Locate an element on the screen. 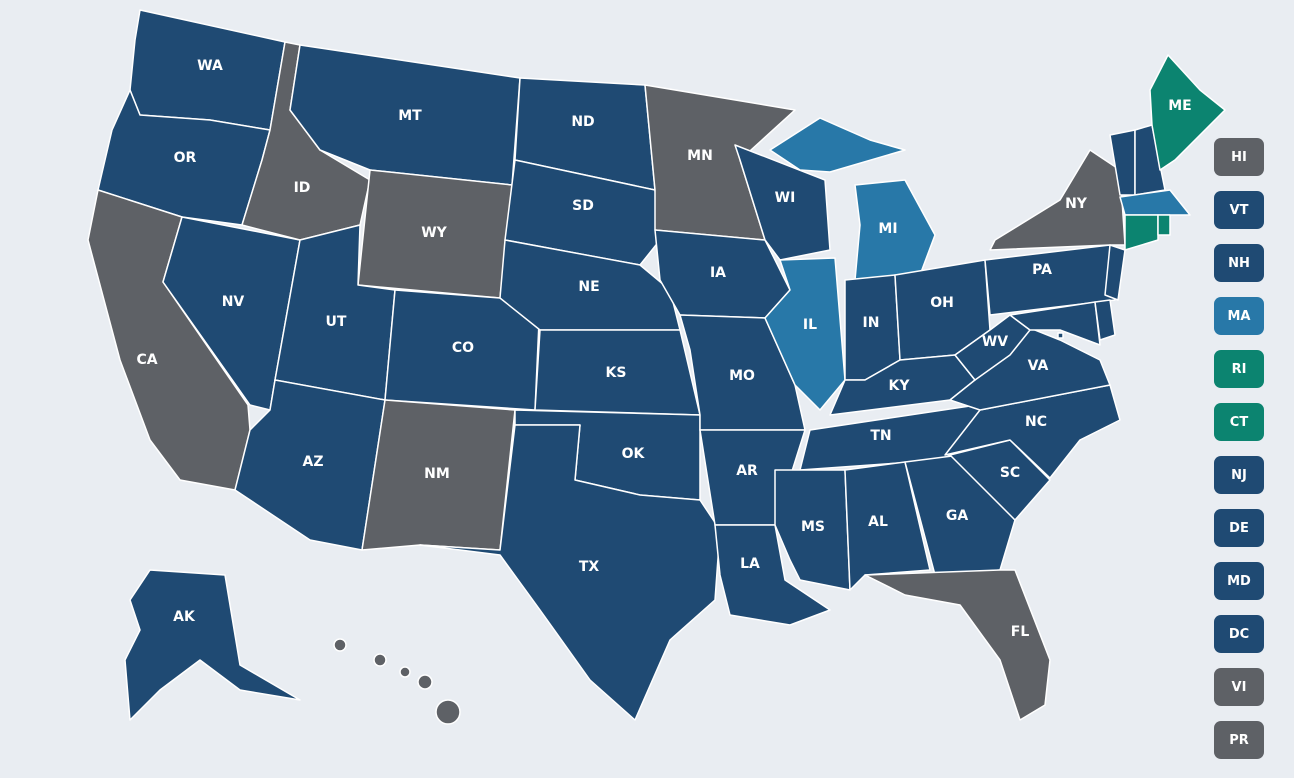 This screenshot has width=1294, height=778. state-button-dc: DC is located at coordinates (1239, 634).